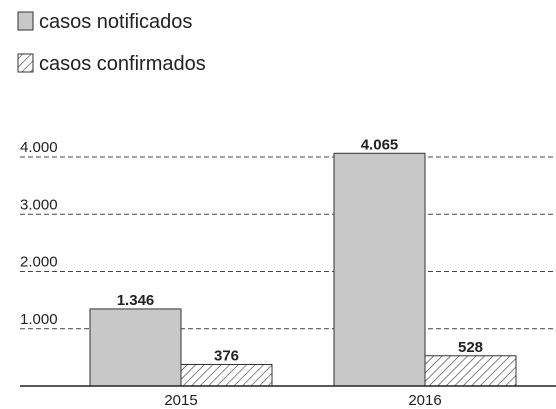 The image size is (556, 409). Describe the element at coordinates (180, 400) in the screenshot. I see `x-tick-label: 2015` at that location.